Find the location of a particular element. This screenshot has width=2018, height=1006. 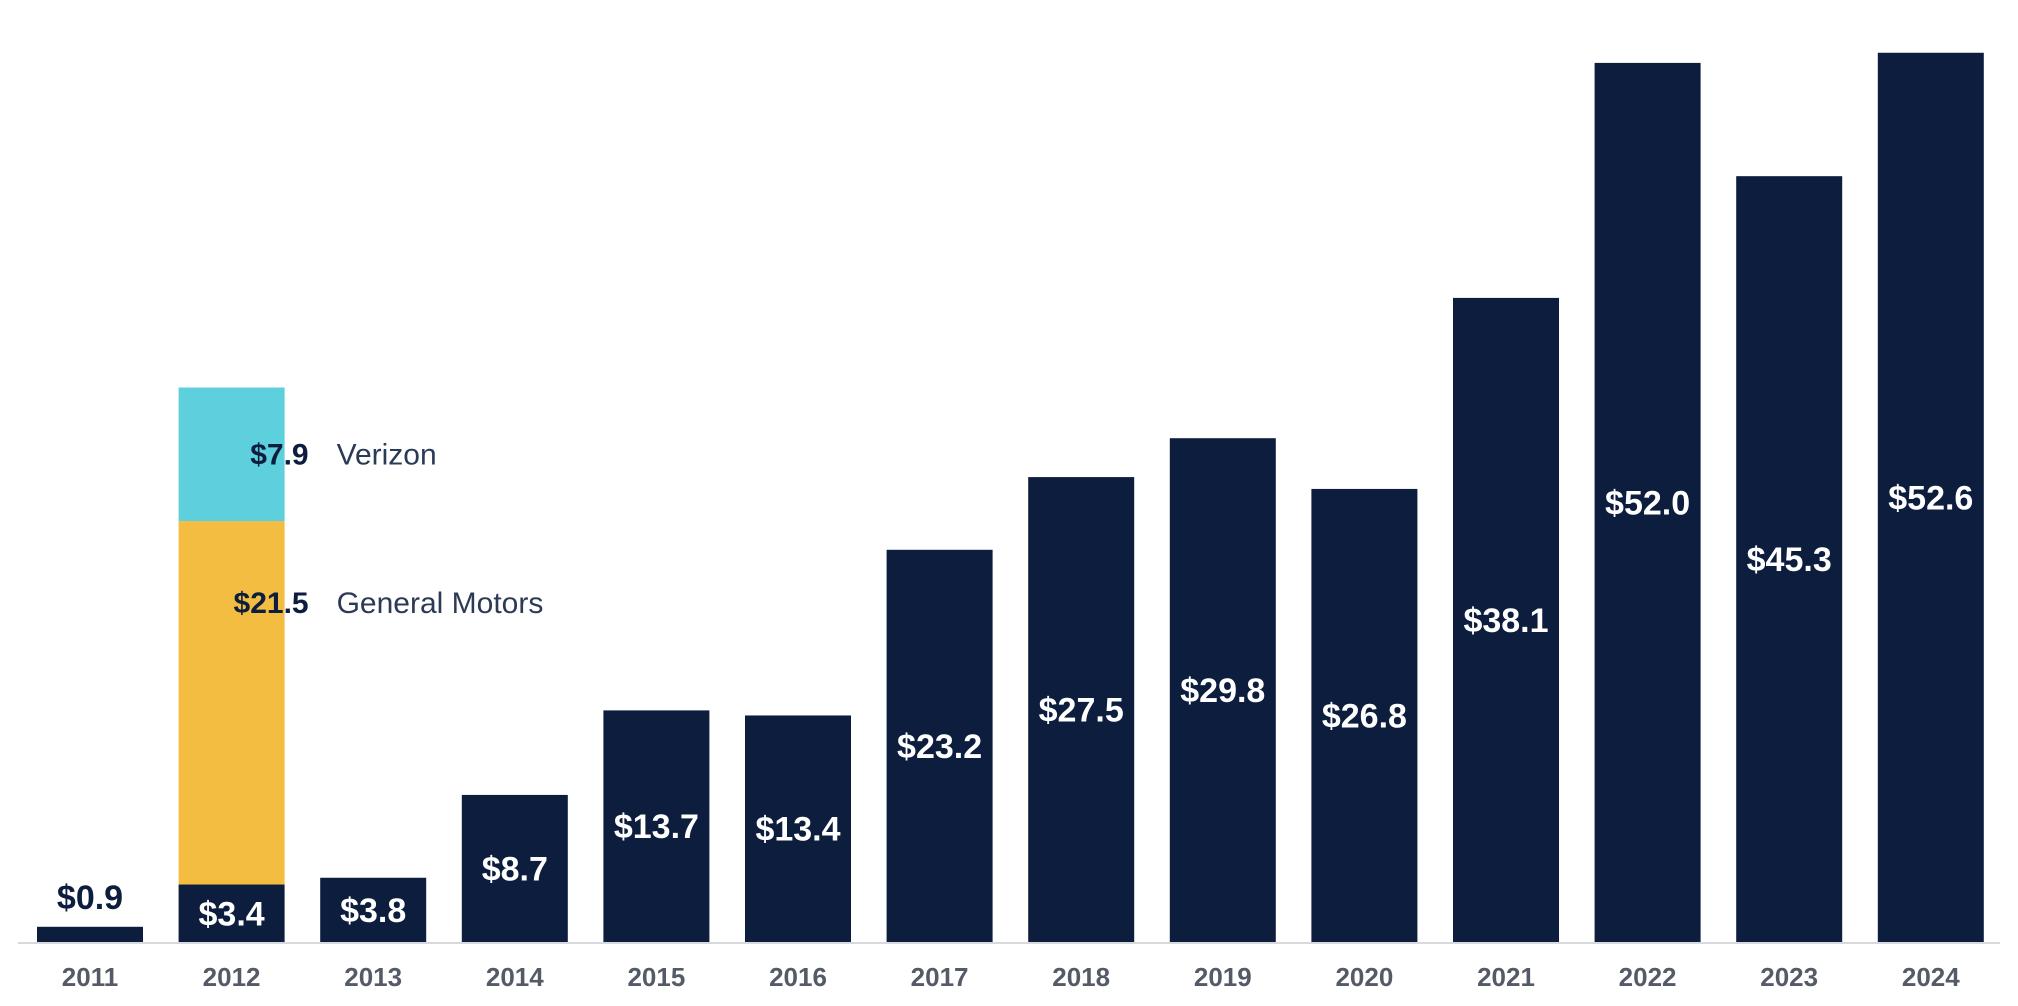

bar-2021 is located at coordinates (1506, 619).